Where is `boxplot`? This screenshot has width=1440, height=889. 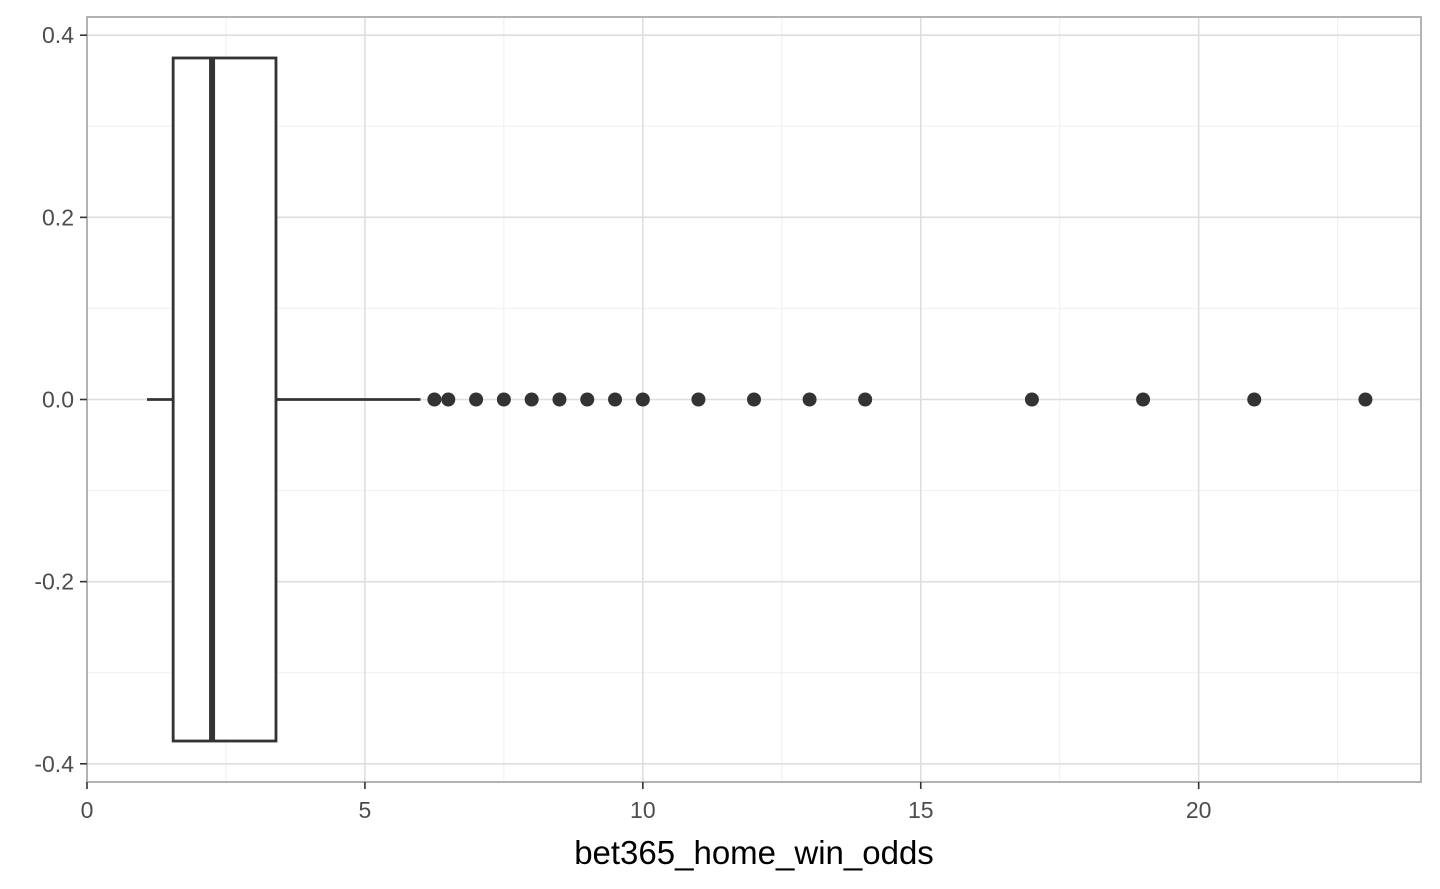 boxplot is located at coordinates (284, 399).